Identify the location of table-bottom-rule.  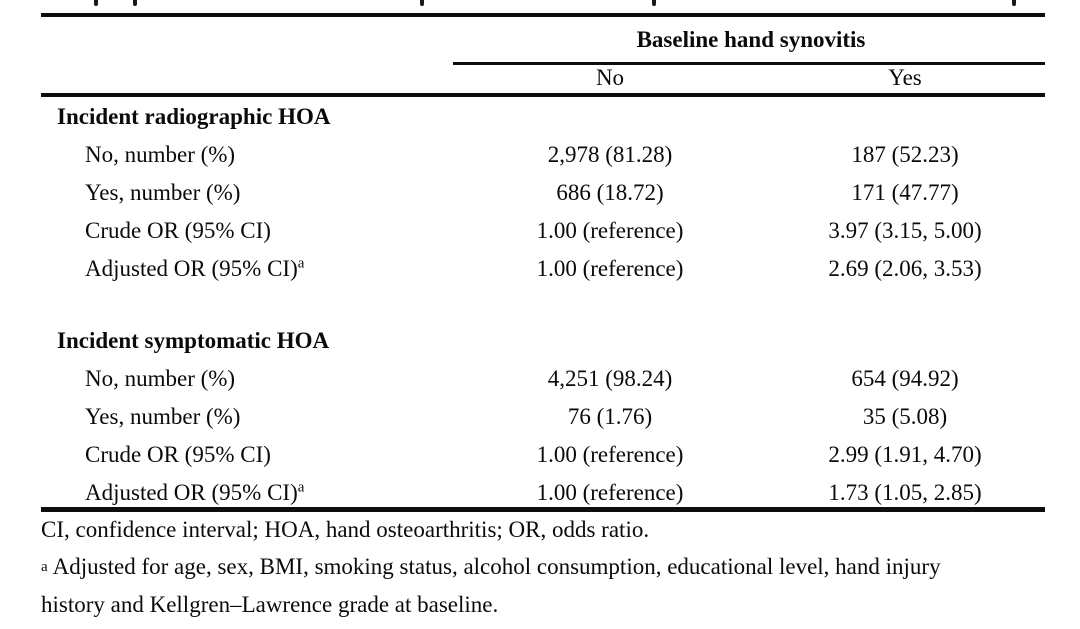
(543, 509).